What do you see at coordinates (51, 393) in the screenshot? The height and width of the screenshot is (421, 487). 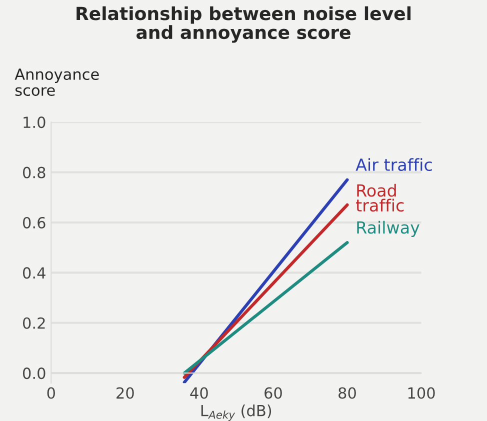 I see `x-tick-label: 0` at bounding box center [51, 393].